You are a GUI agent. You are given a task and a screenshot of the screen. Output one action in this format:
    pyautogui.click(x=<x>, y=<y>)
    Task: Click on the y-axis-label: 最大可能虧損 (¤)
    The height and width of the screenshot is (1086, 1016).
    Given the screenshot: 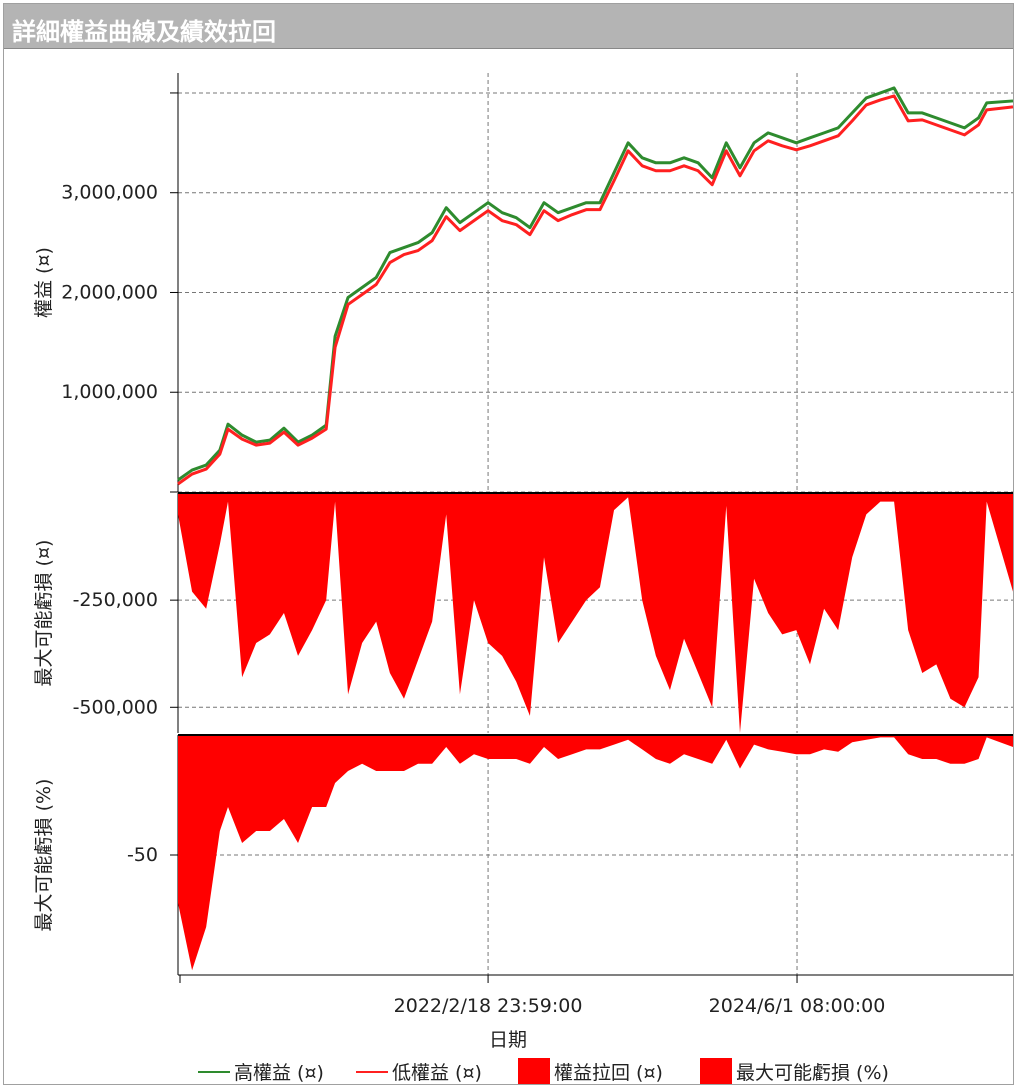 What is the action you would take?
    pyautogui.click(x=44, y=613)
    